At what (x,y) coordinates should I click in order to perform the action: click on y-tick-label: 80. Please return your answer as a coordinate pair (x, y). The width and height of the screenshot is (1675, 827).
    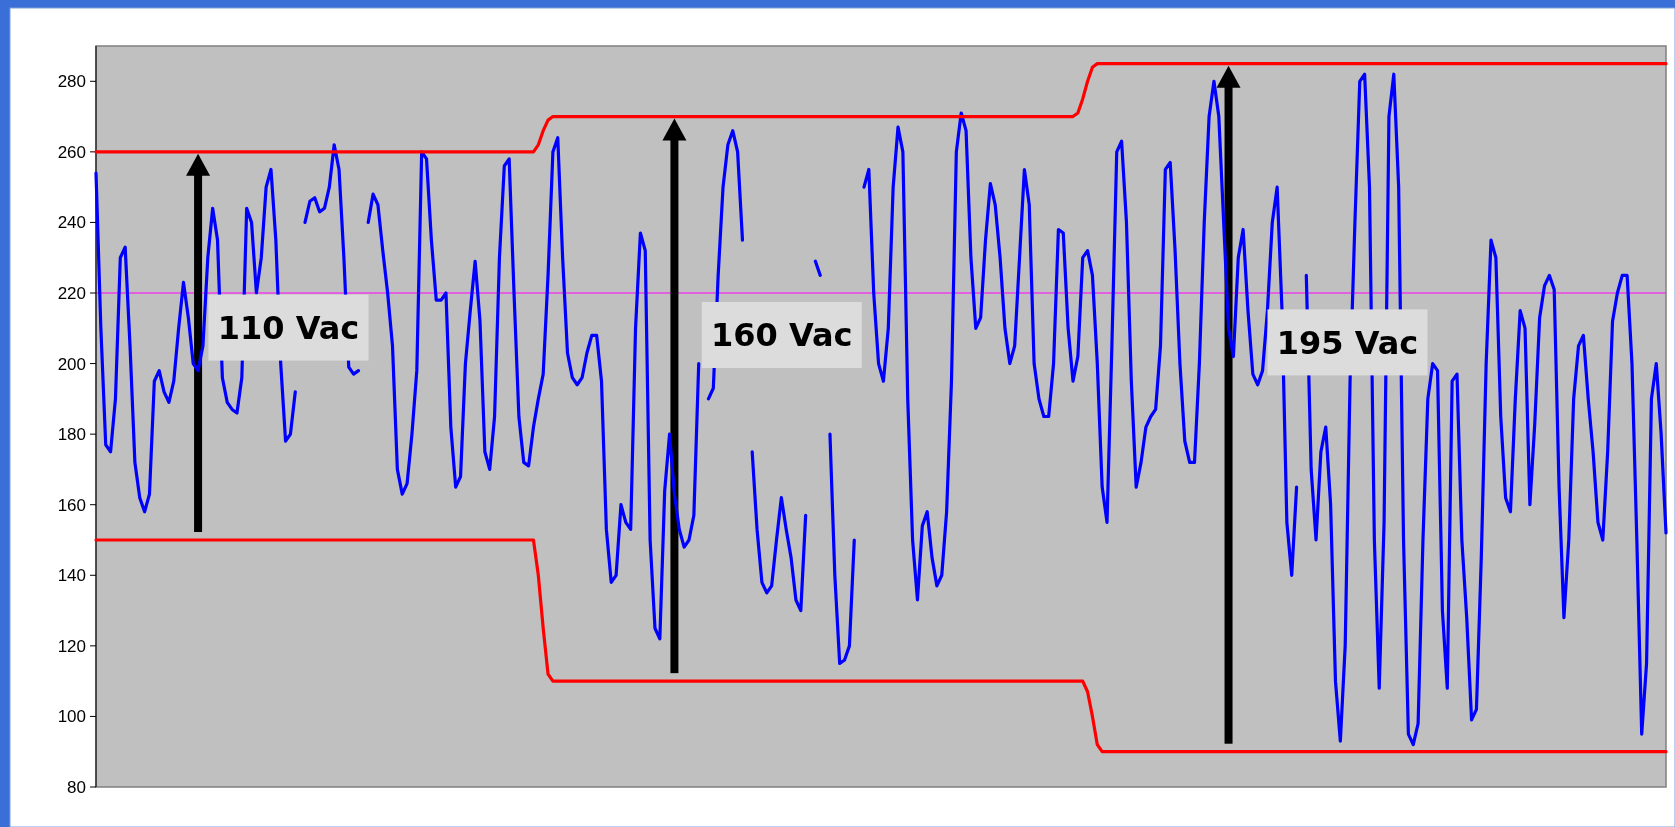
    Looking at the image, I should click on (76, 787).